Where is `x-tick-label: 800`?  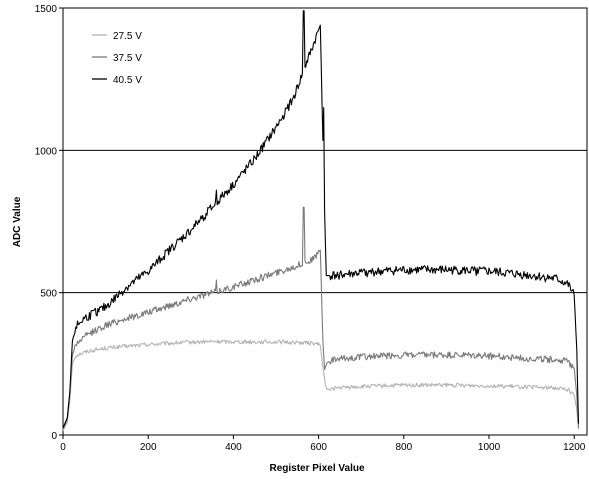 x-tick-label: 800 is located at coordinates (403, 447).